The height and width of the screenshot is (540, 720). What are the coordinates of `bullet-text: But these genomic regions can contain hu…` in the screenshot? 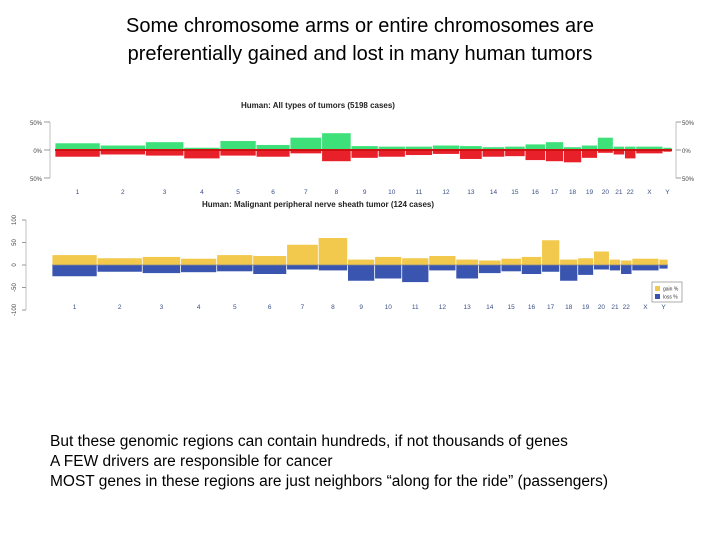 It's located at (329, 462).